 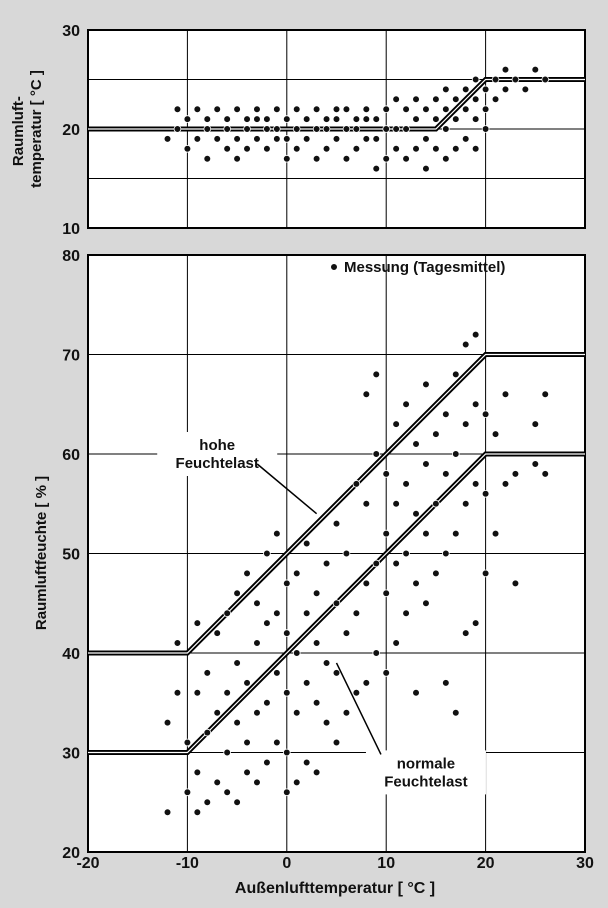 What do you see at coordinates (217, 463) in the screenshot?
I see `annotation-line: Feuchtelast` at bounding box center [217, 463].